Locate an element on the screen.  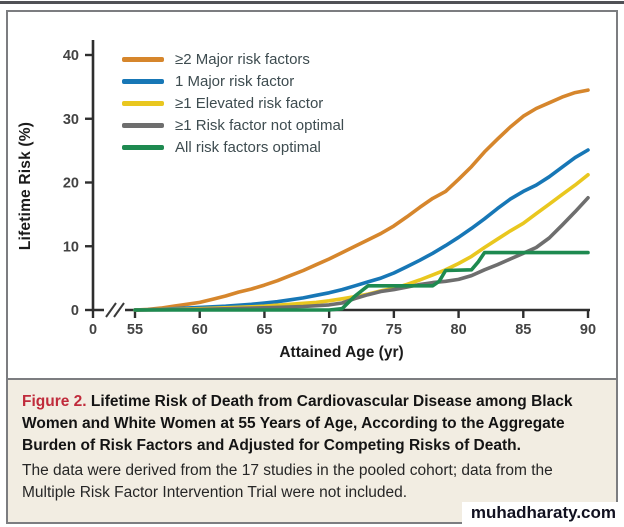
legend-label: ≥2 Major risk factors is located at coordinates (242, 59).